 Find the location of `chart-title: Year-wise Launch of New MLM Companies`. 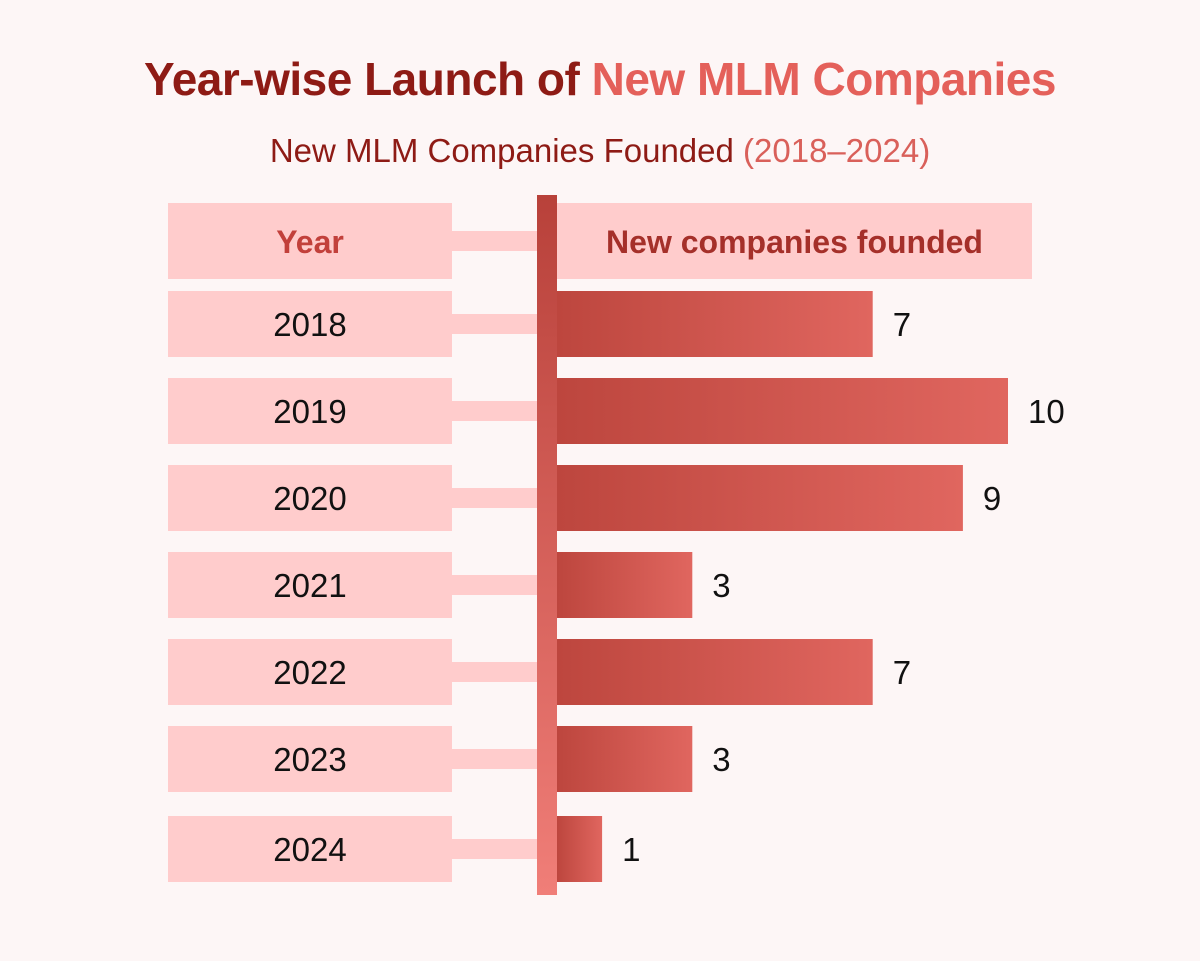

chart-title: Year-wise Launch of New MLM Companies is located at coordinates (600, 79).